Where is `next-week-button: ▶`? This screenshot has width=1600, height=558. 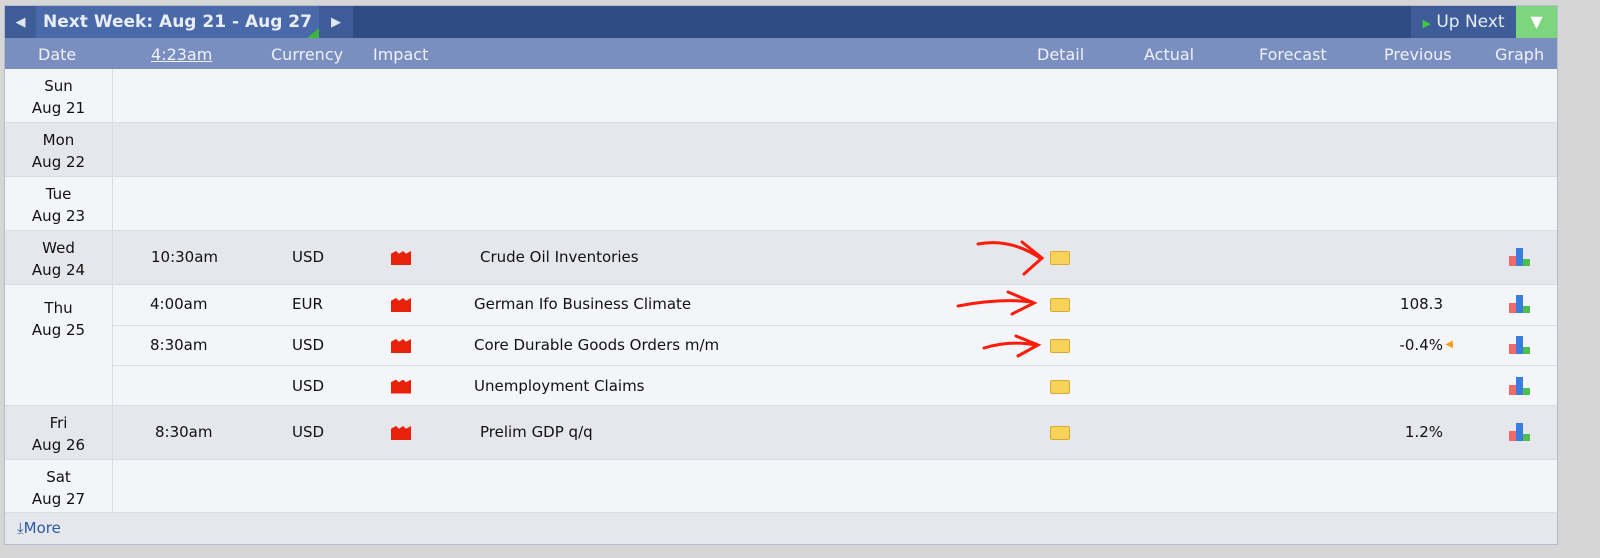
next-week-button: ▶ is located at coordinates (336, 22).